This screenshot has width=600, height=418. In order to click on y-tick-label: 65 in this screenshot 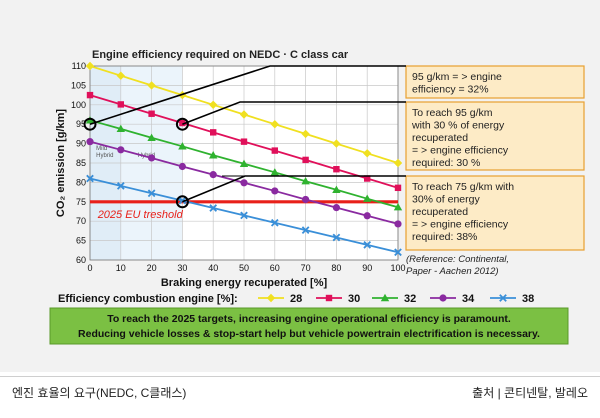, I will do `click(81, 241)`.